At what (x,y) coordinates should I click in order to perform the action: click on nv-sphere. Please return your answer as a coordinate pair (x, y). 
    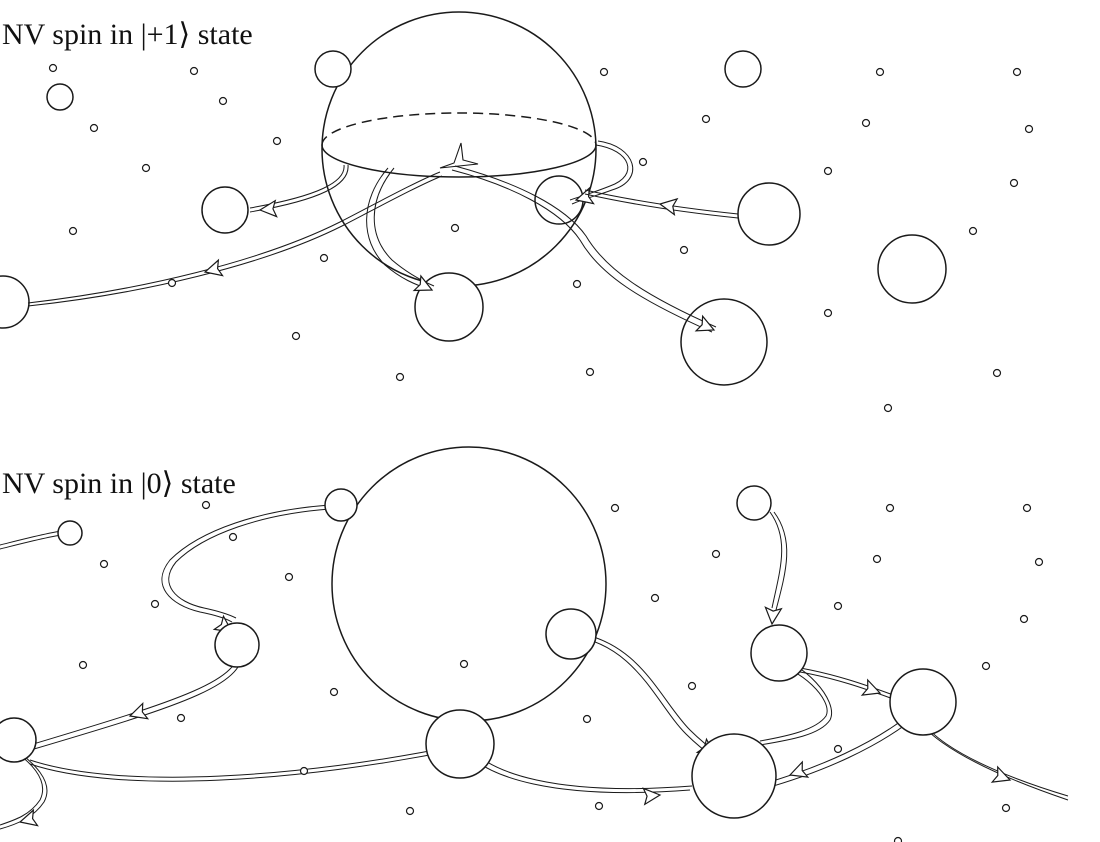
    Looking at the image, I should click on (459, 149).